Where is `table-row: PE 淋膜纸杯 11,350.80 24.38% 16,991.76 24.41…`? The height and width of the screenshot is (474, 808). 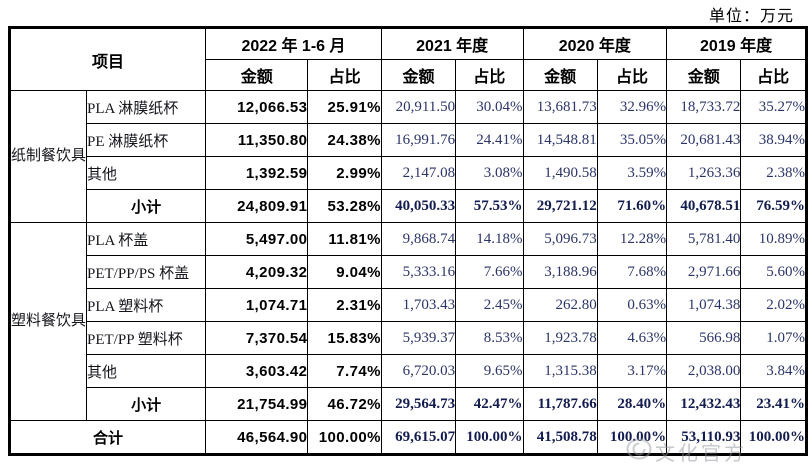 table-row: PE 淋膜纸杯 11,350.80 24.38% 16,991.76 24.41… is located at coordinates (408, 140).